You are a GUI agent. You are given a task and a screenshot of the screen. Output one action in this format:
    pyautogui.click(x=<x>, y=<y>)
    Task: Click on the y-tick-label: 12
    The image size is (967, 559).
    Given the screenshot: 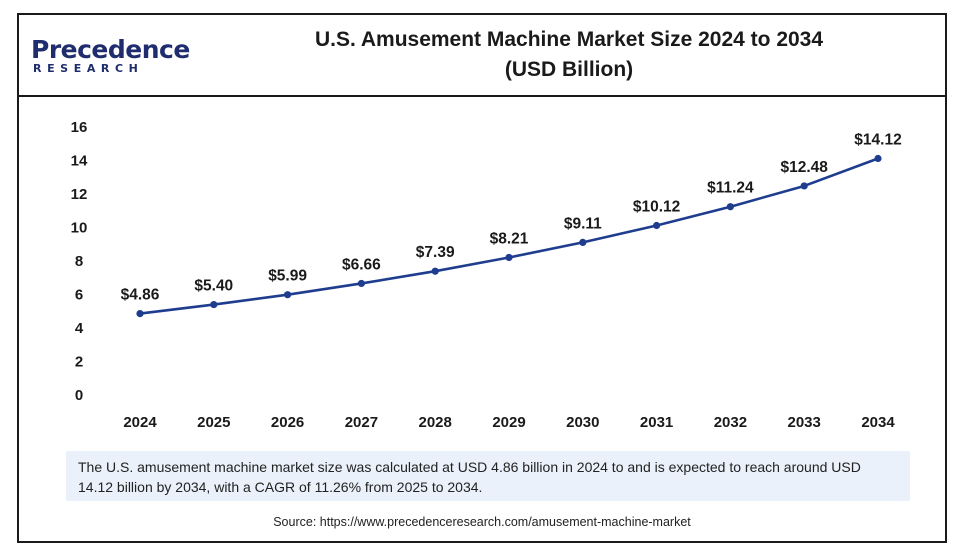 What is the action you would take?
    pyautogui.click(x=79, y=194)
    